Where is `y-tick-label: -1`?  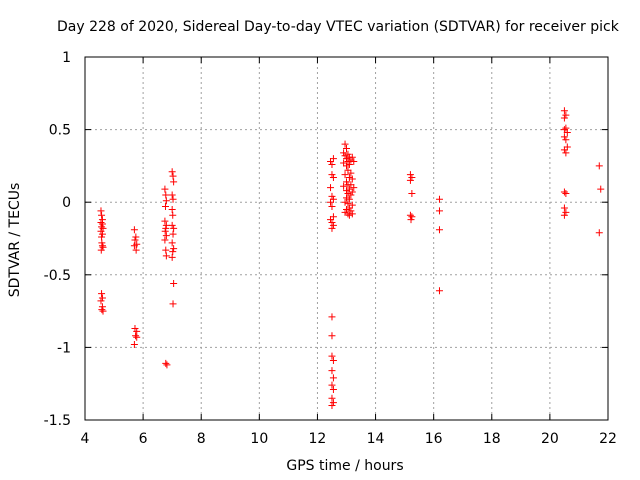 y-tick-label: -1 is located at coordinates (64, 348).